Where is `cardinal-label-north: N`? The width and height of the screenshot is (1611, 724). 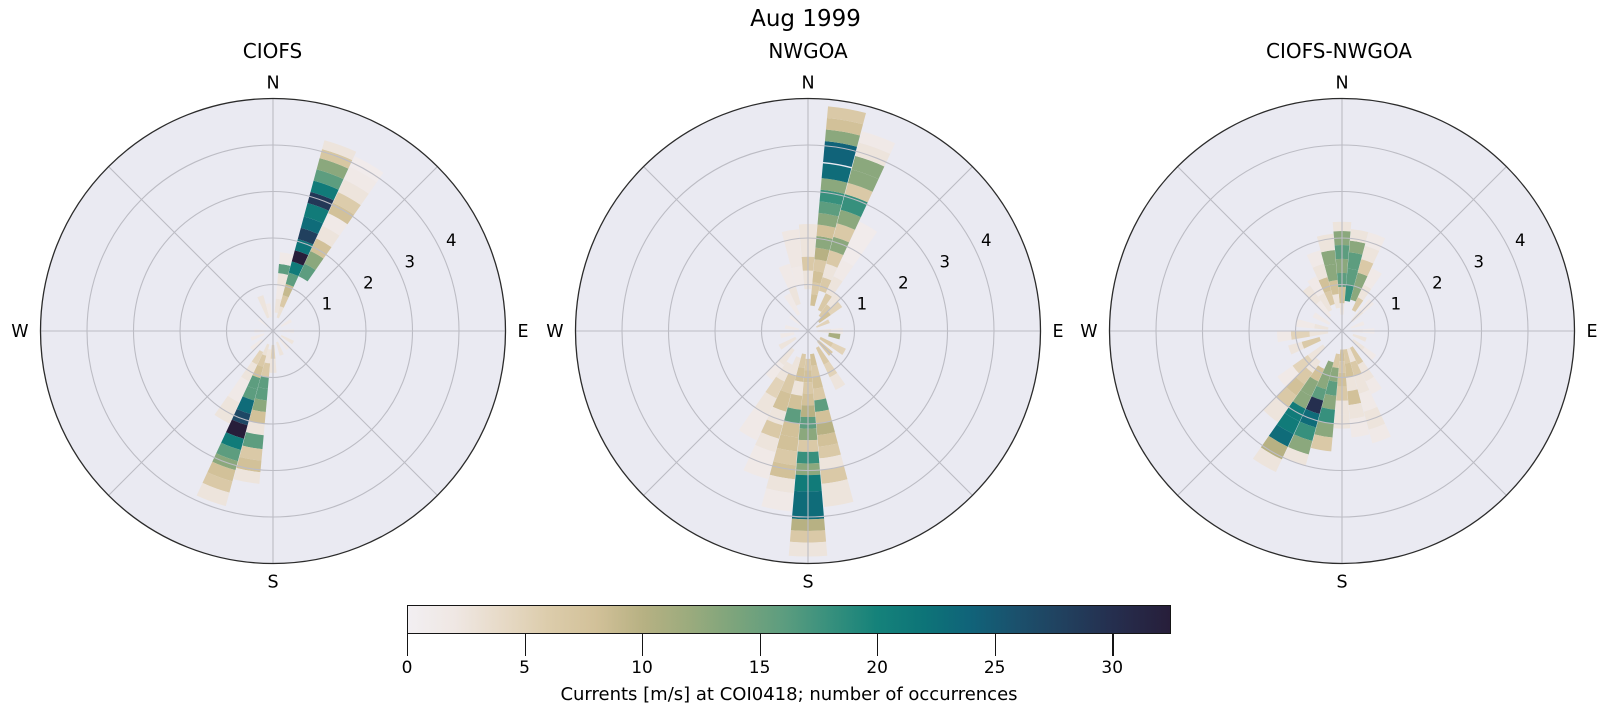 cardinal-label-north: N is located at coordinates (272, 84).